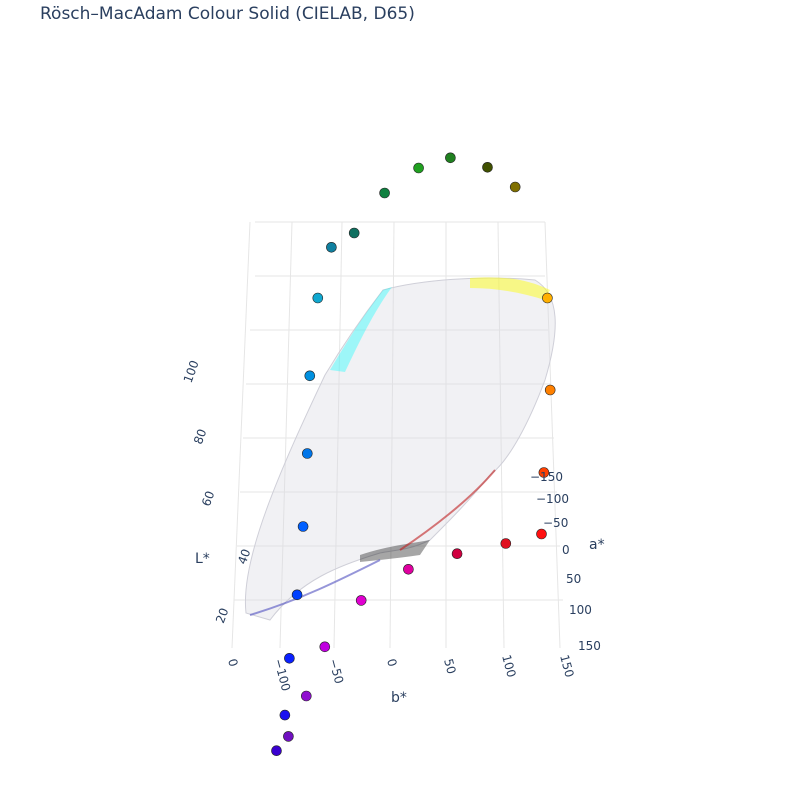 The width and height of the screenshot is (800, 800). Describe the element at coordinates (244, 556) in the screenshot. I see `z-tick-label: 40` at that location.